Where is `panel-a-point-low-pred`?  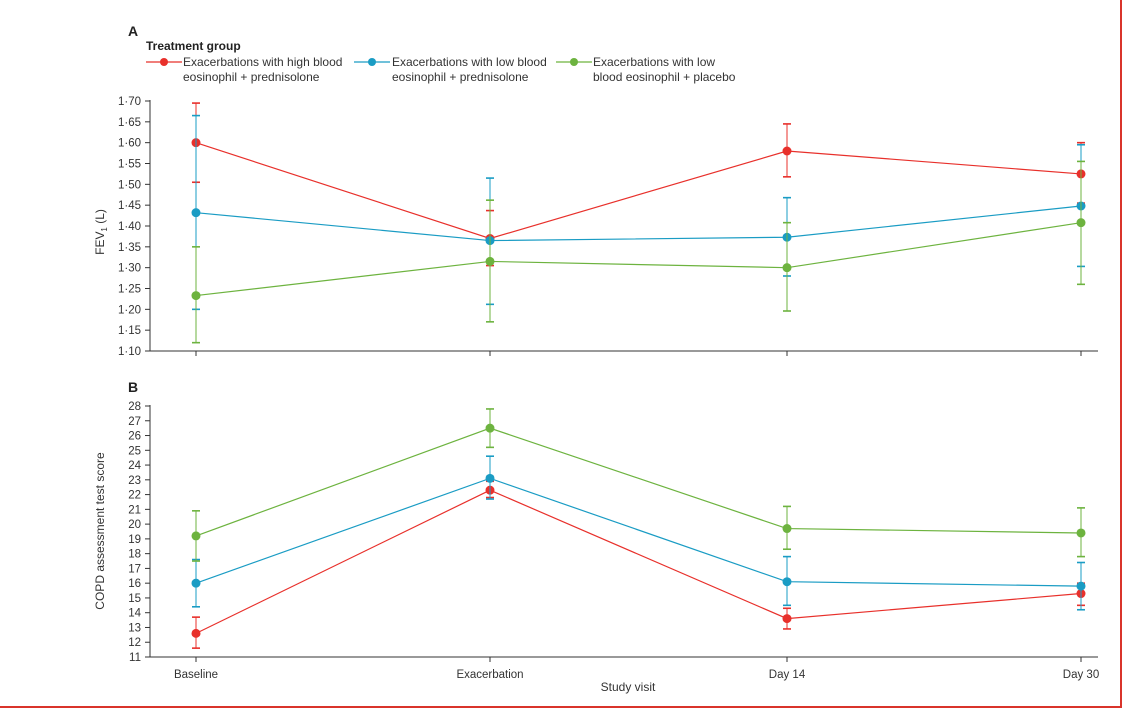
panel-a-point-low-pred is located at coordinates (196, 213).